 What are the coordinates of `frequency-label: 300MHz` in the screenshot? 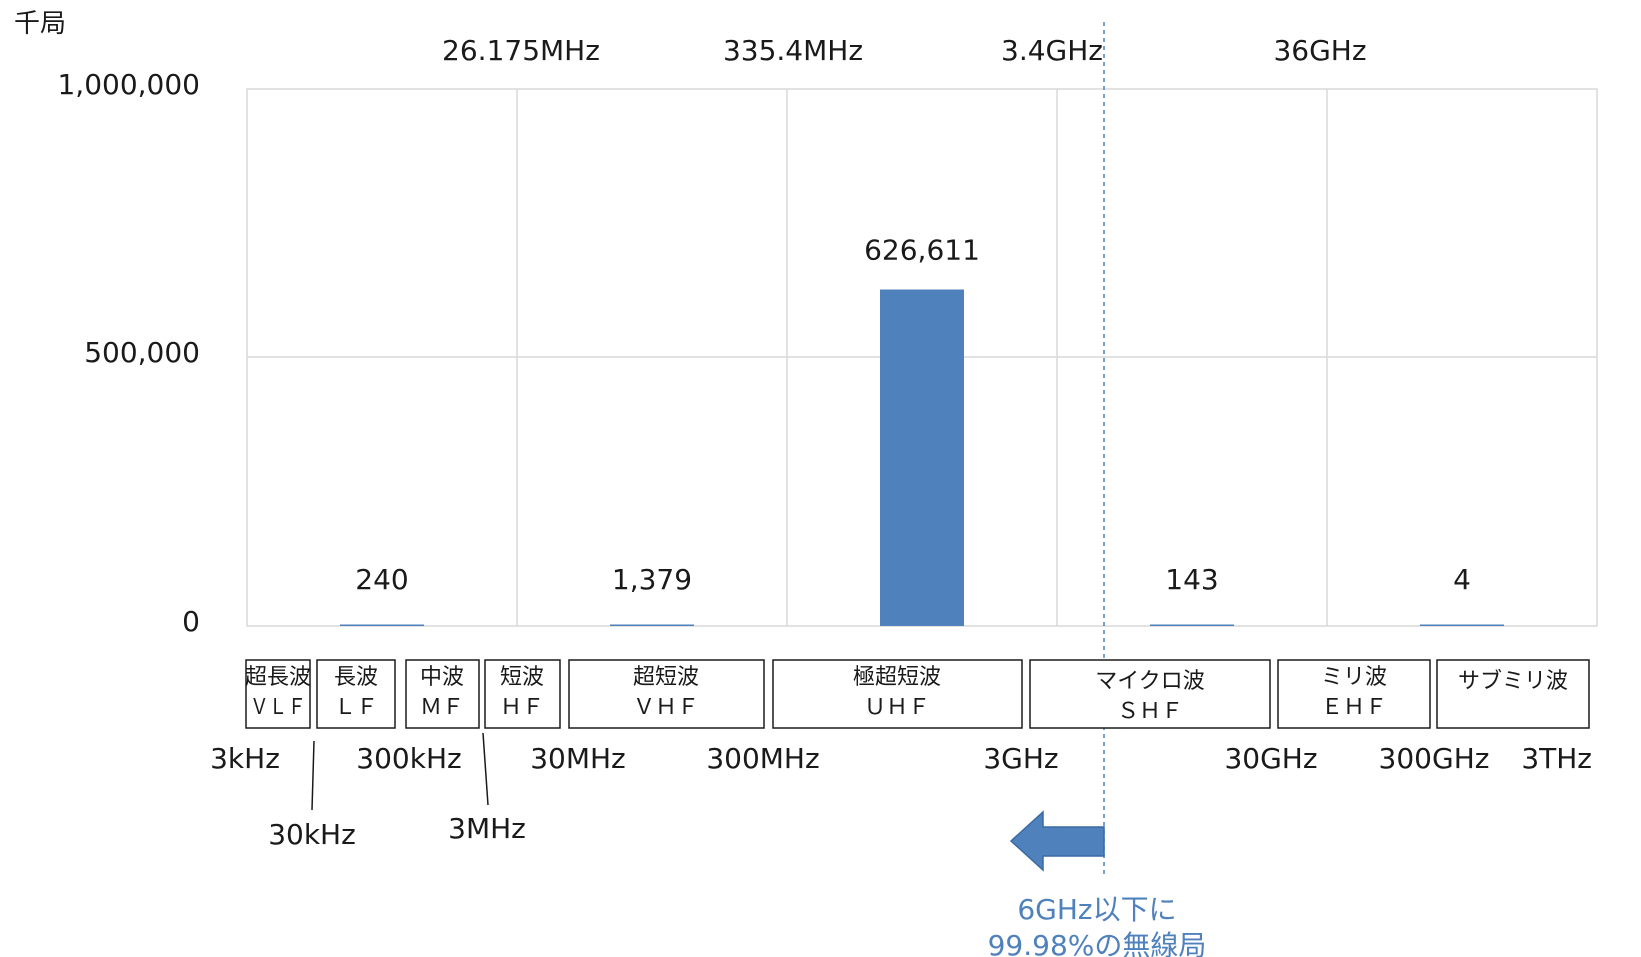 It's located at (762, 758).